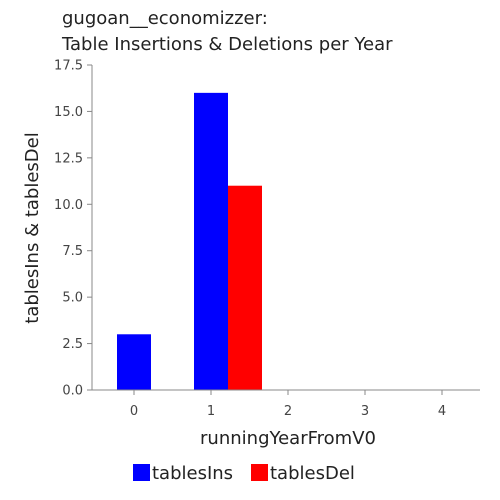 This screenshot has width=500, height=500. I want to click on x-axis-title: runningYearFromV0, so click(288, 438).